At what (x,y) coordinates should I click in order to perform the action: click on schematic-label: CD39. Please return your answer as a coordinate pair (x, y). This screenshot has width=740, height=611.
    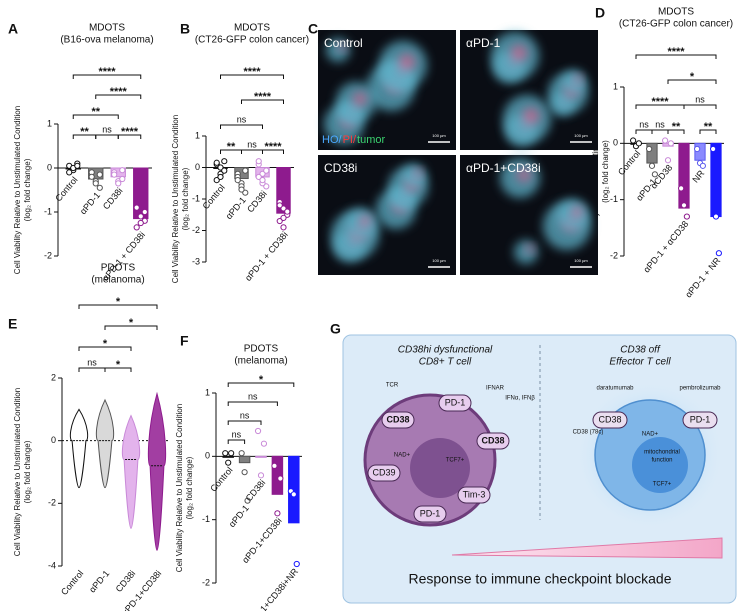
    Looking at the image, I should click on (383, 472).